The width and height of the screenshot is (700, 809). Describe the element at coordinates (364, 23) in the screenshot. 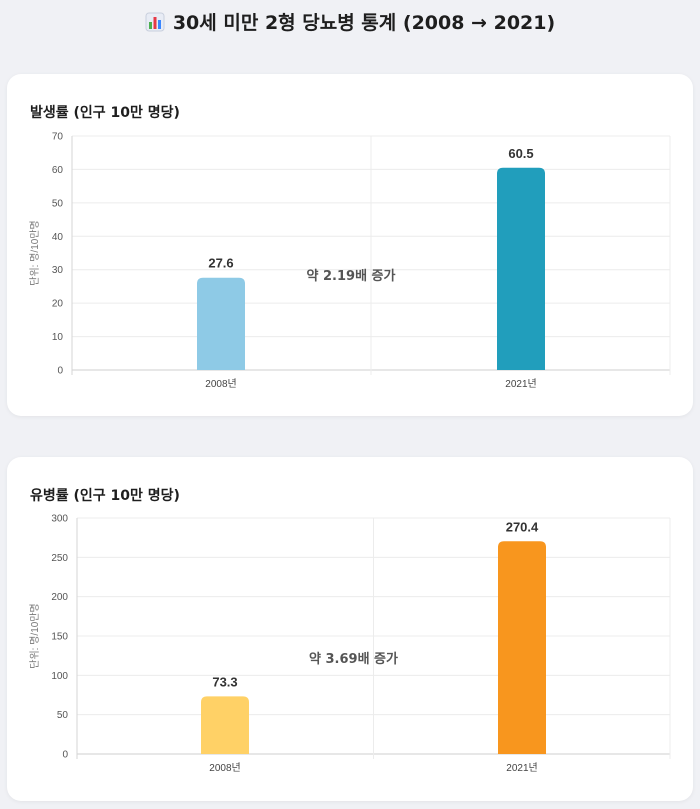

I see `page-title-text: 30세 미만 2형 당뇨병 통계 (2008 → 2021)` at that location.